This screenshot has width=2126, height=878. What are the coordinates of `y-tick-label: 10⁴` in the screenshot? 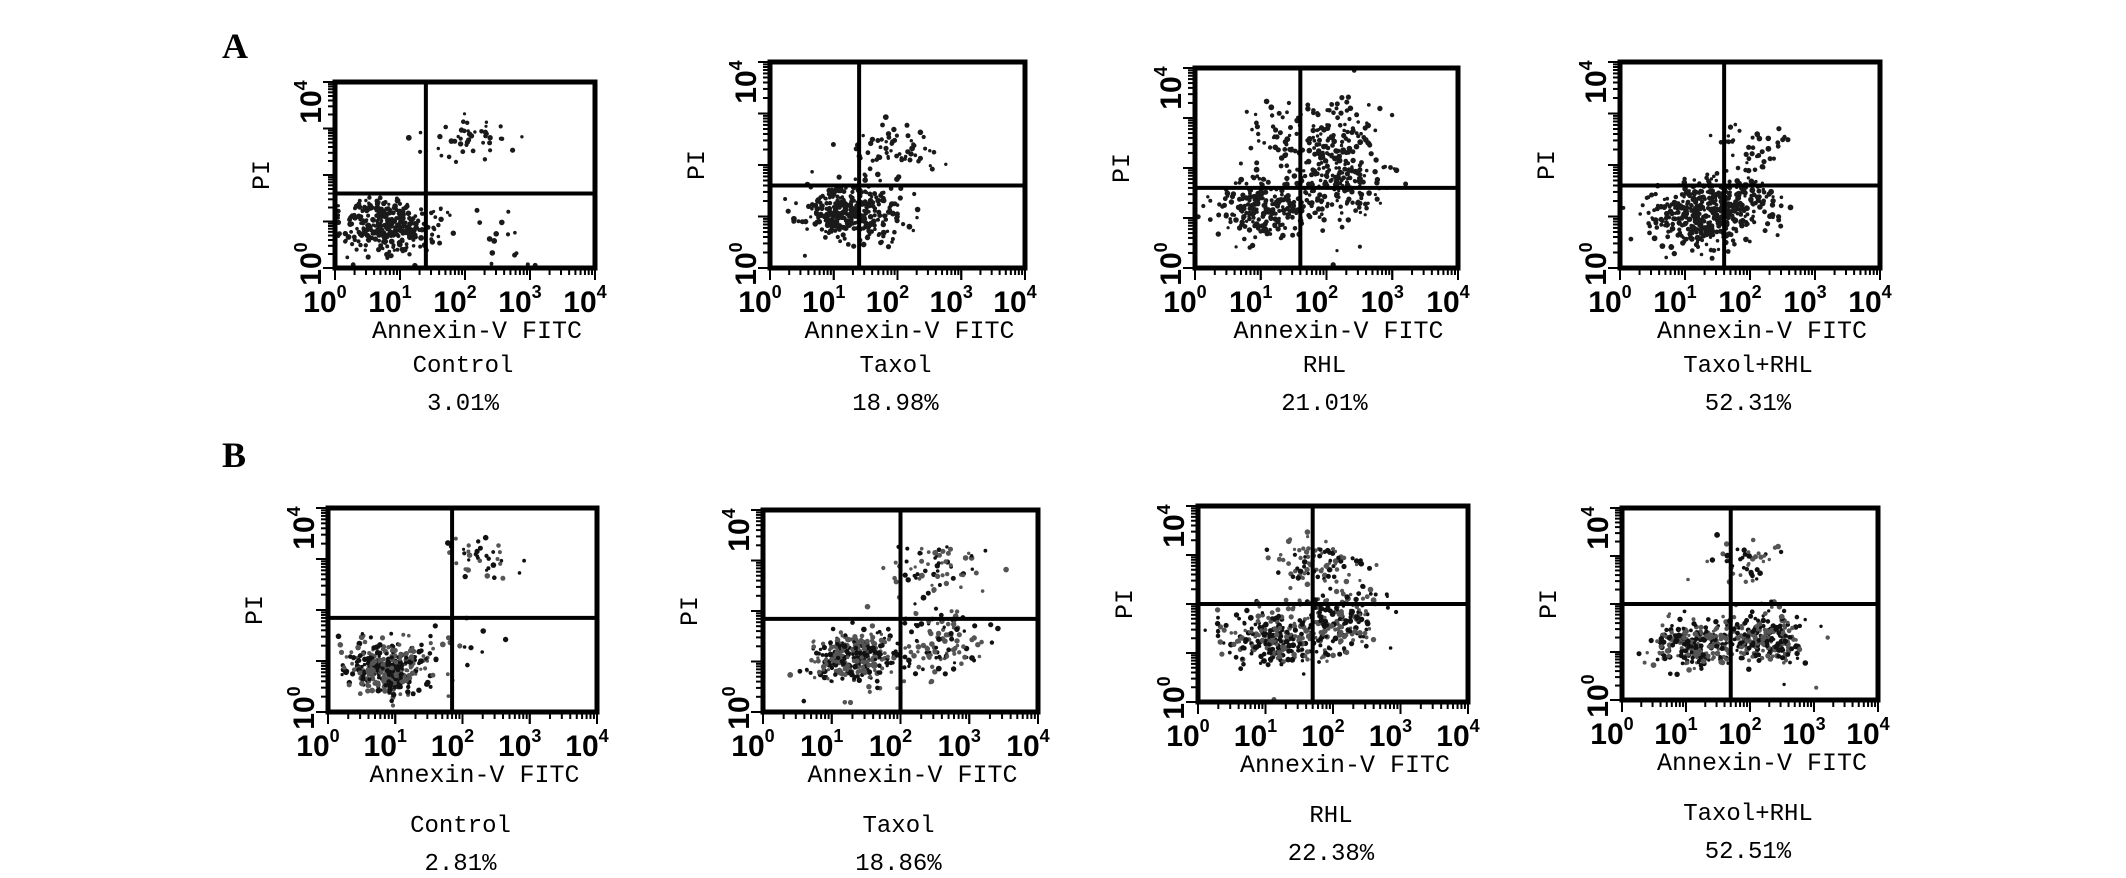 It's located at (1169, 87).